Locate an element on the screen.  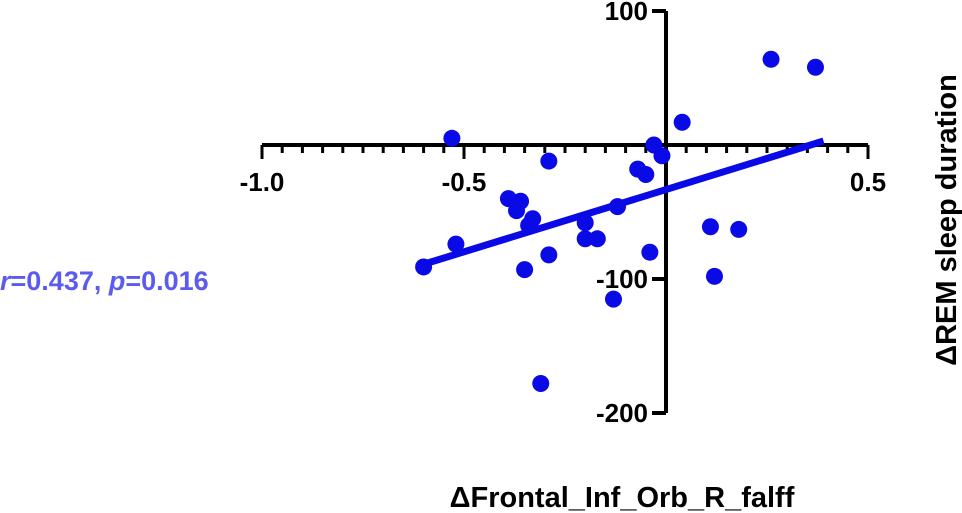
y-axis-title: ΔREM sleep duration is located at coordinates (946, 220).